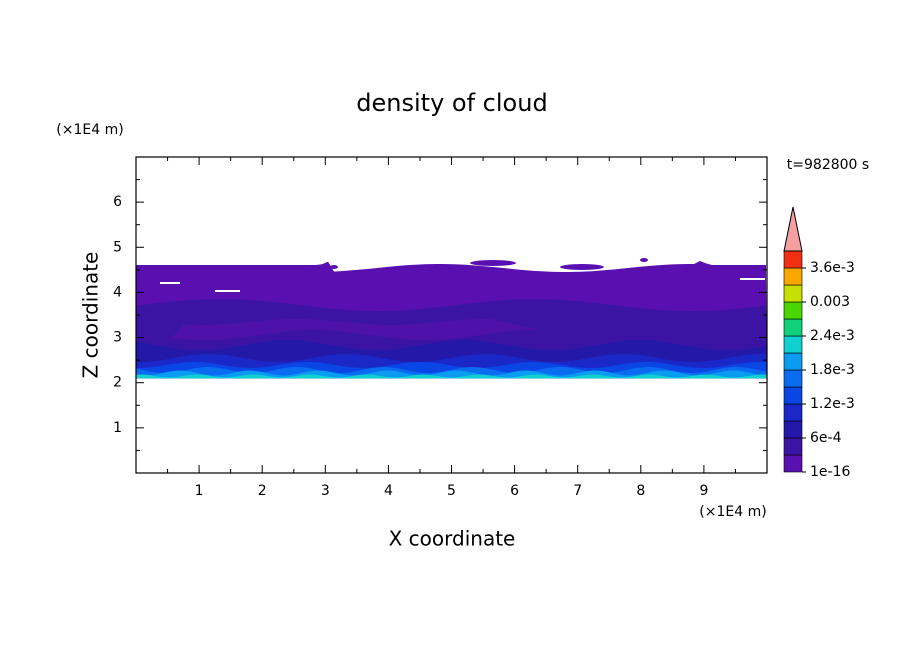  Describe the element at coordinates (832, 336) in the screenshot. I see `colorbar-tick-label: 2.4e-3` at that location.